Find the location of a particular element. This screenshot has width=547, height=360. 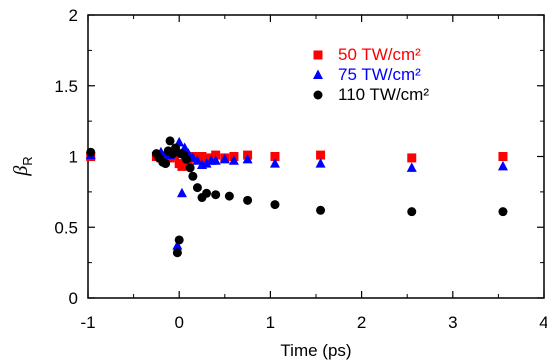

y-tick-label: 0.5 is located at coordinates (66, 227).